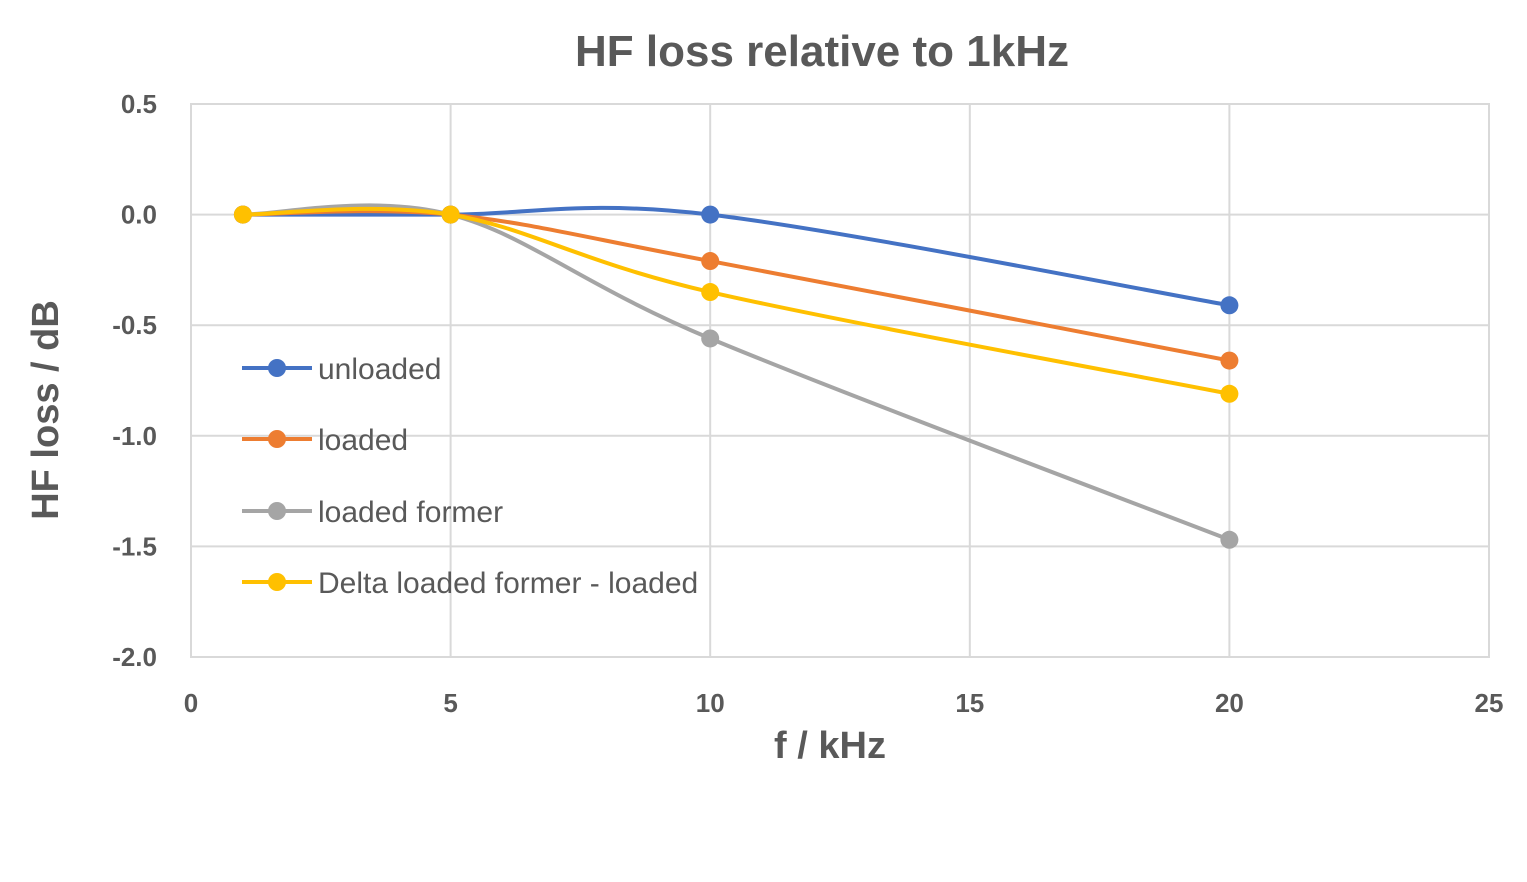  What do you see at coordinates (134, 546) in the screenshot?
I see `y-tick-label: -1.5` at bounding box center [134, 546].